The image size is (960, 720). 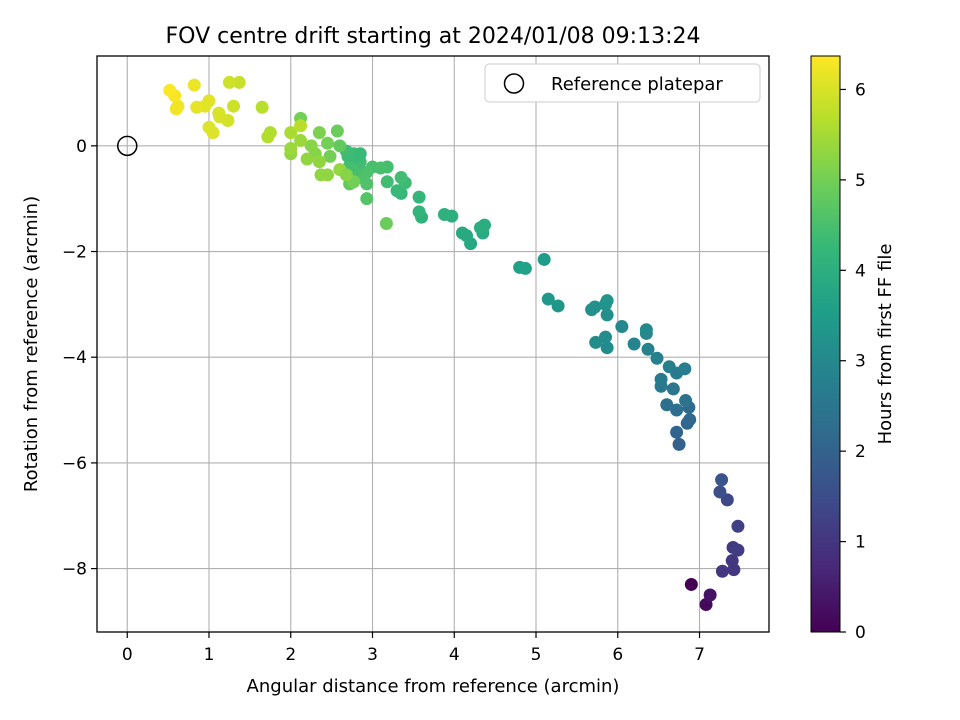 I want to click on legend-marker-icon, so click(x=514, y=83).